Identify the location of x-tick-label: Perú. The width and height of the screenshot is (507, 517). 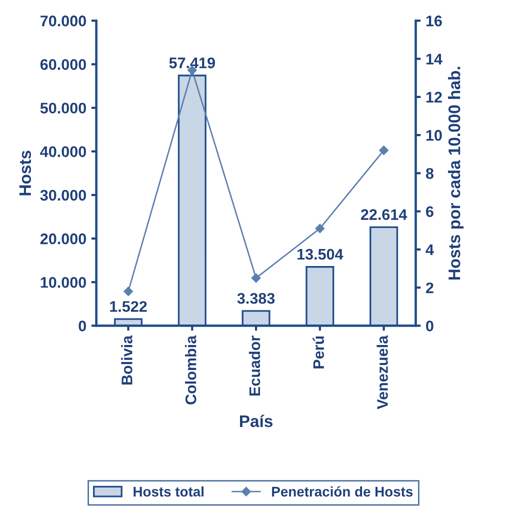
(318, 352).